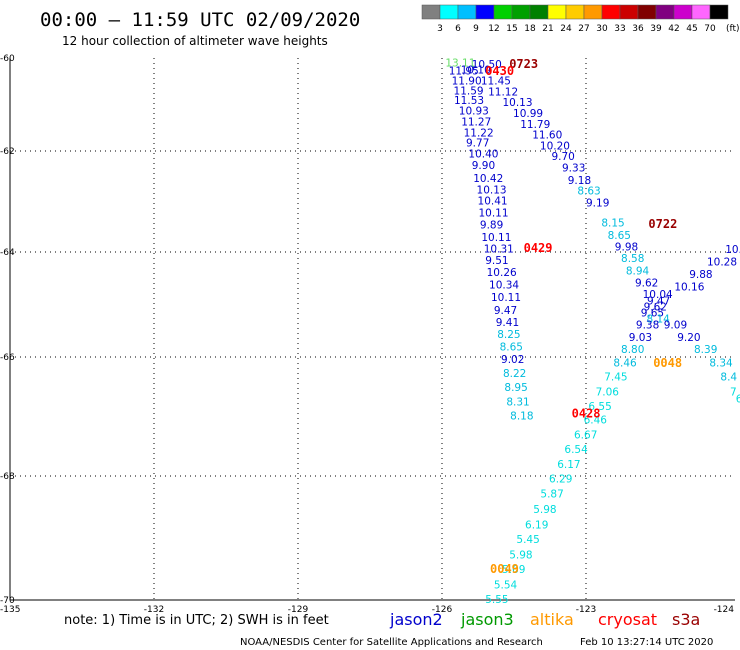 This screenshot has width=740, height=650. Describe the element at coordinates (632, 259) in the screenshot. I see `wave-height-point: 8.58` at that location.